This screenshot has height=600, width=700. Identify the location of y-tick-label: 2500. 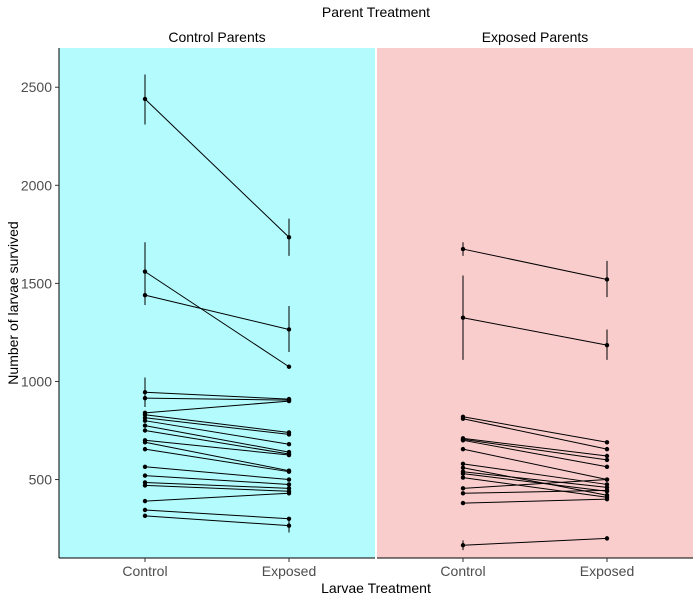
(36, 87).